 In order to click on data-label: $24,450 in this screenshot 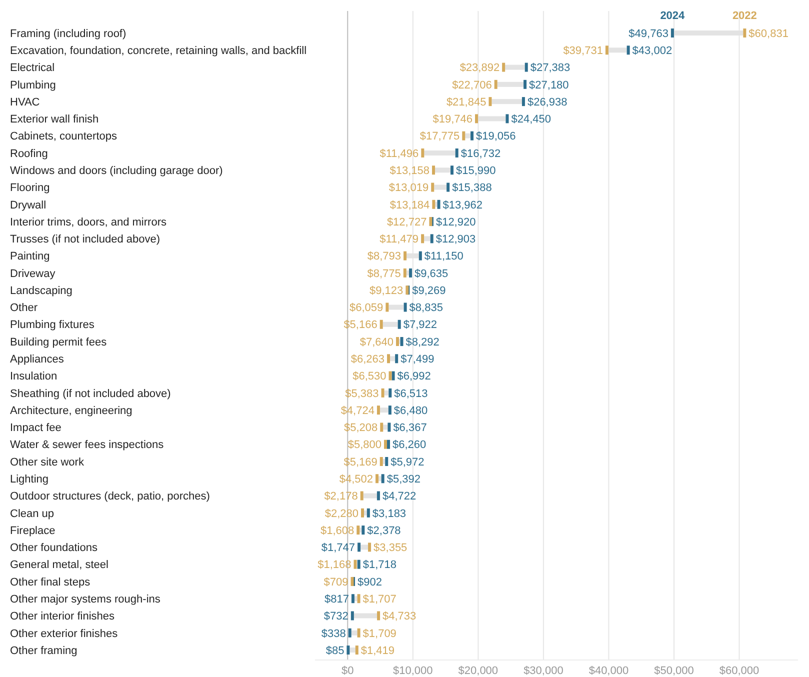, I will do `click(531, 120)`.